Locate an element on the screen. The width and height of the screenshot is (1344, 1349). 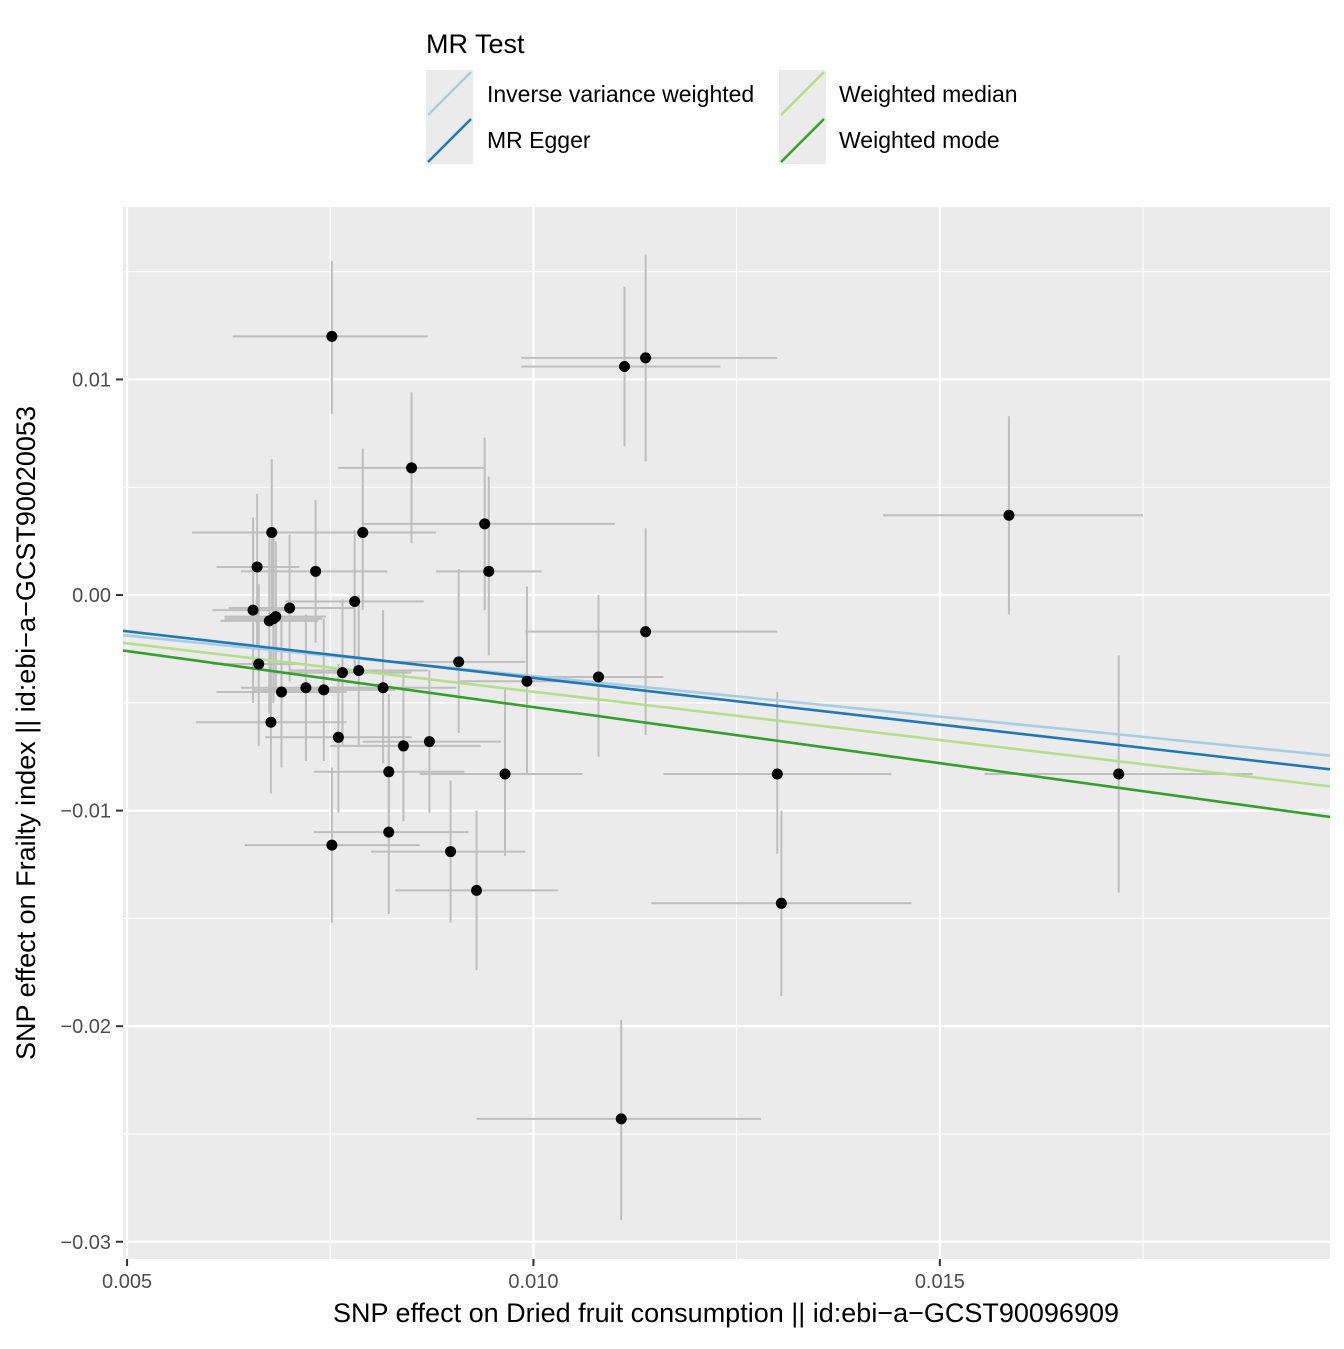
y-axis: 0.01 0.00 −0.01 −0.02 −0.03 is located at coordinates (91, 811).